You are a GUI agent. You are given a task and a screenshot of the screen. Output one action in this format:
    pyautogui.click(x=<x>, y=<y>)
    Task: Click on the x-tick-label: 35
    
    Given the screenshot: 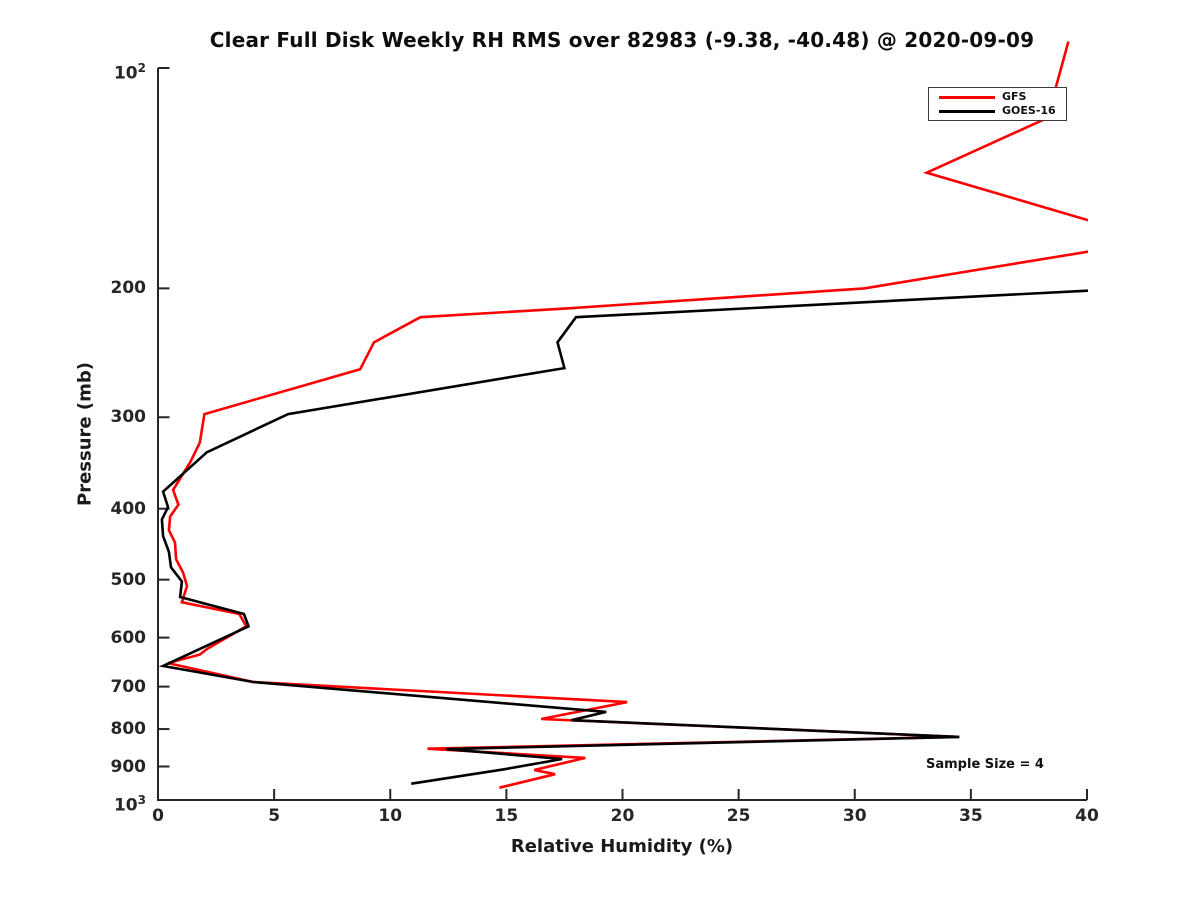 What is the action you would take?
    pyautogui.click(x=971, y=816)
    